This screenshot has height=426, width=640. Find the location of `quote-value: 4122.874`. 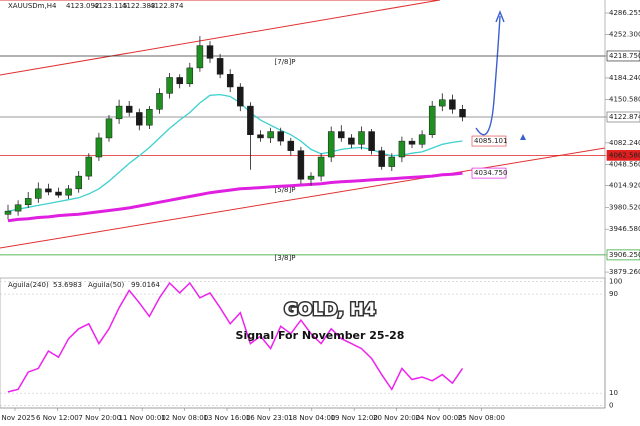

quote-value: 4122.874 is located at coordinates (167, 6).